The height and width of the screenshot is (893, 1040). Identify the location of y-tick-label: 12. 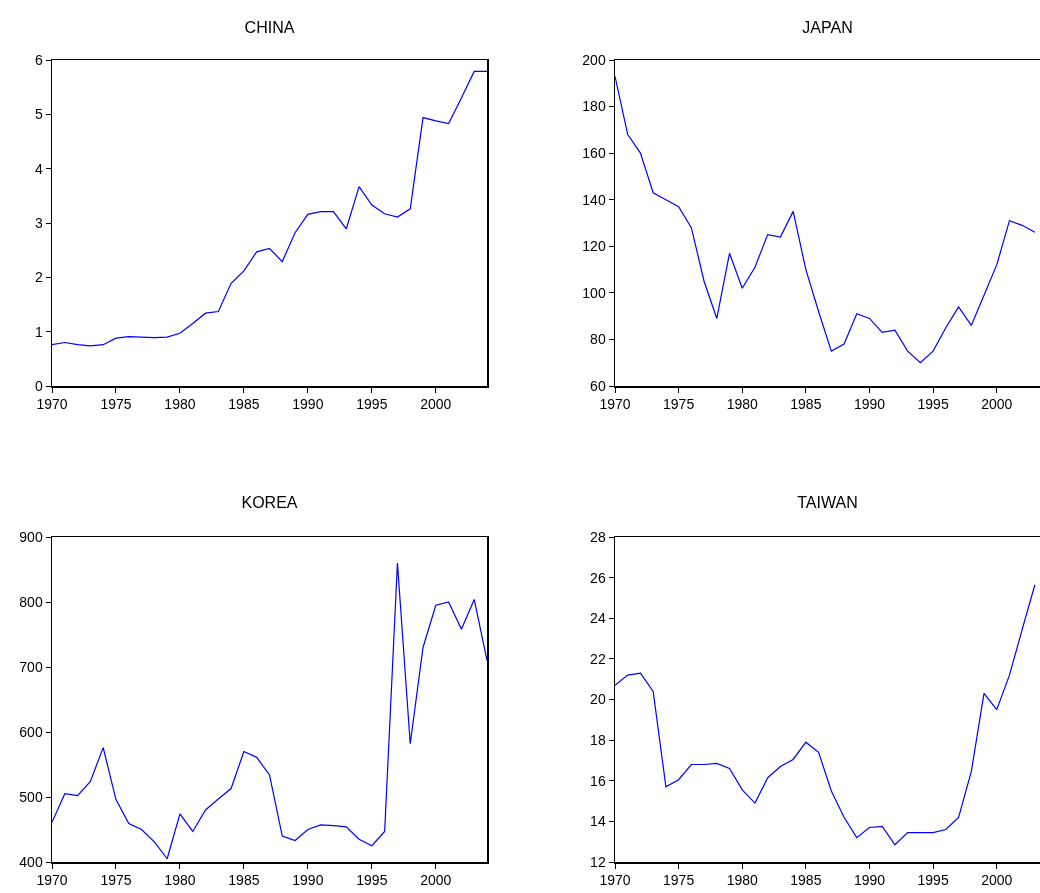
(598, 861).